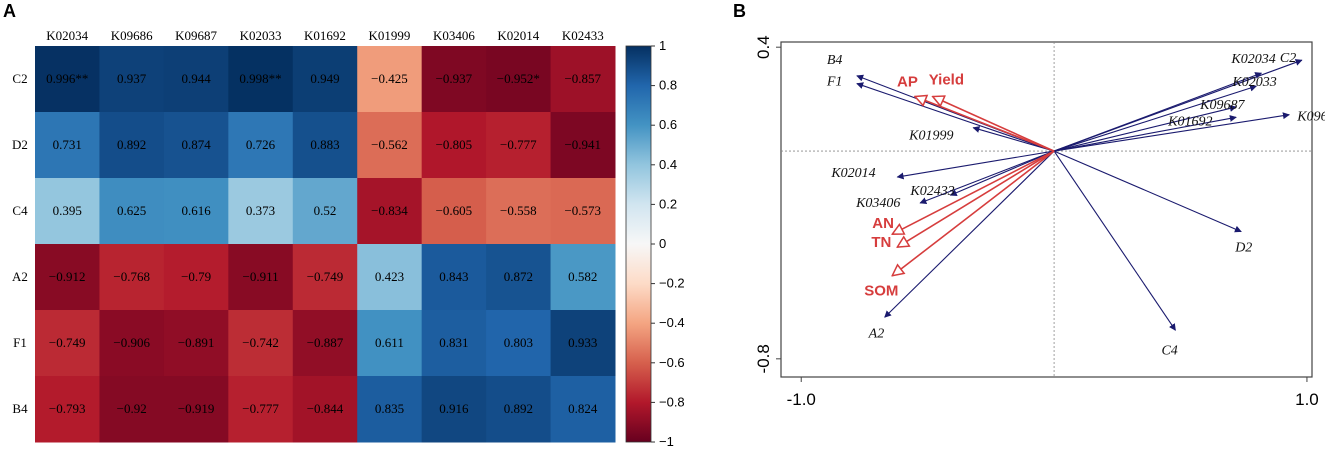  I want to click on arrow-d2, so click(1147, 191).